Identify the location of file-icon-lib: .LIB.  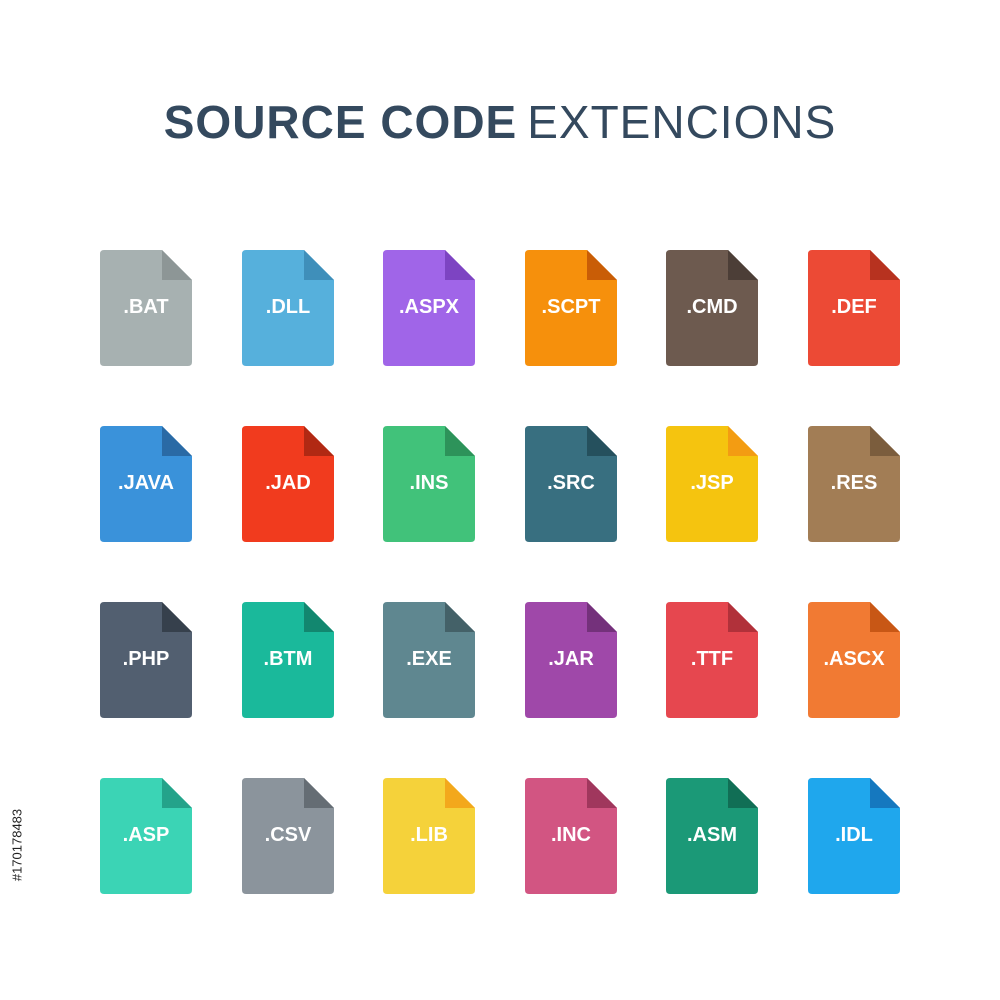
(429, 836).